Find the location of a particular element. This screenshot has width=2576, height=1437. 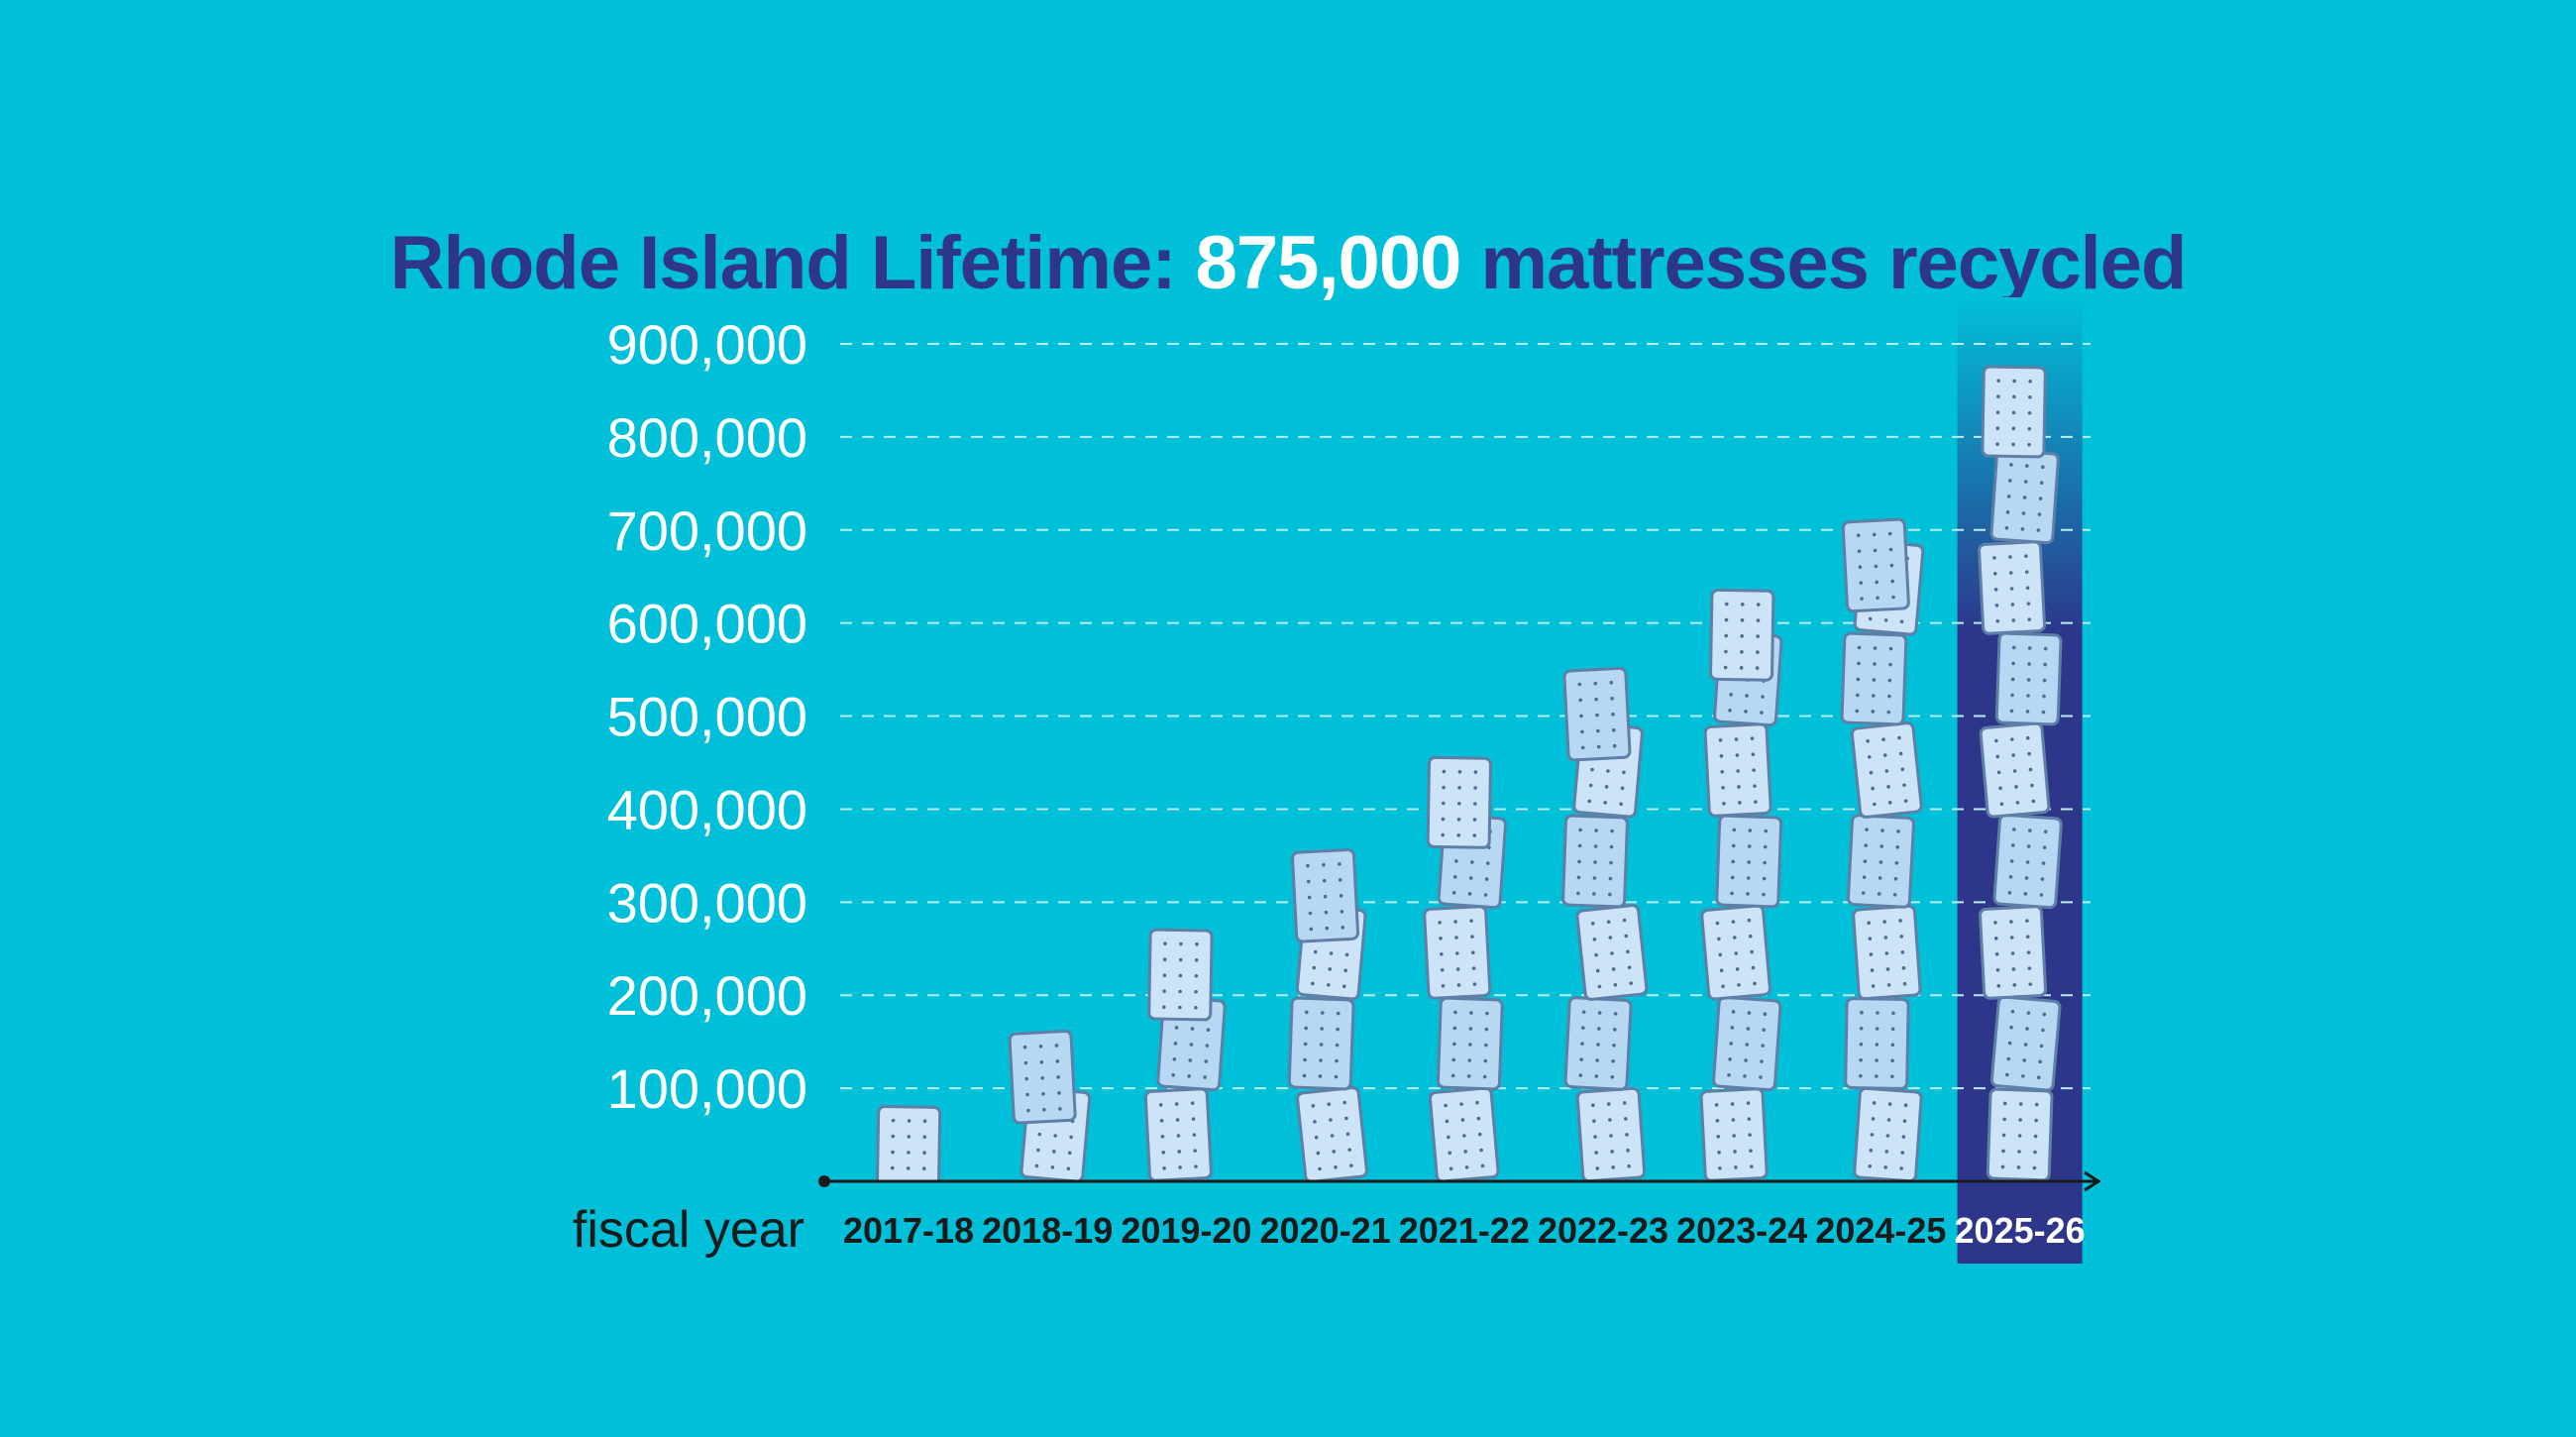

y-tick-label-500000: 500,000 is located at coordinates (707, 717).